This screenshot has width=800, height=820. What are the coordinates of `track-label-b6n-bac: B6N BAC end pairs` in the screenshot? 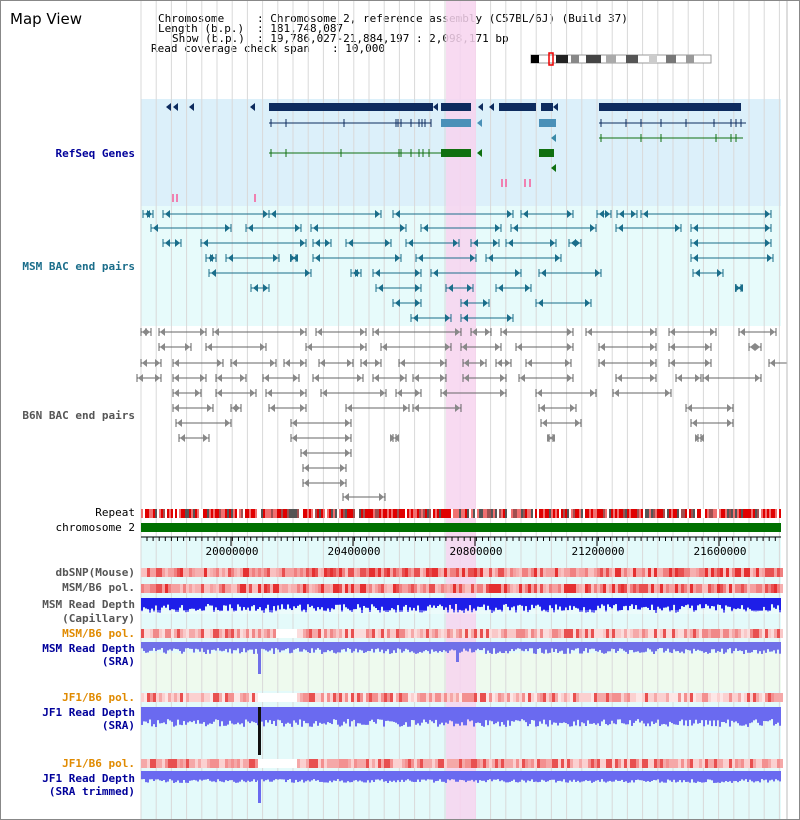 It's located at (78, 415).